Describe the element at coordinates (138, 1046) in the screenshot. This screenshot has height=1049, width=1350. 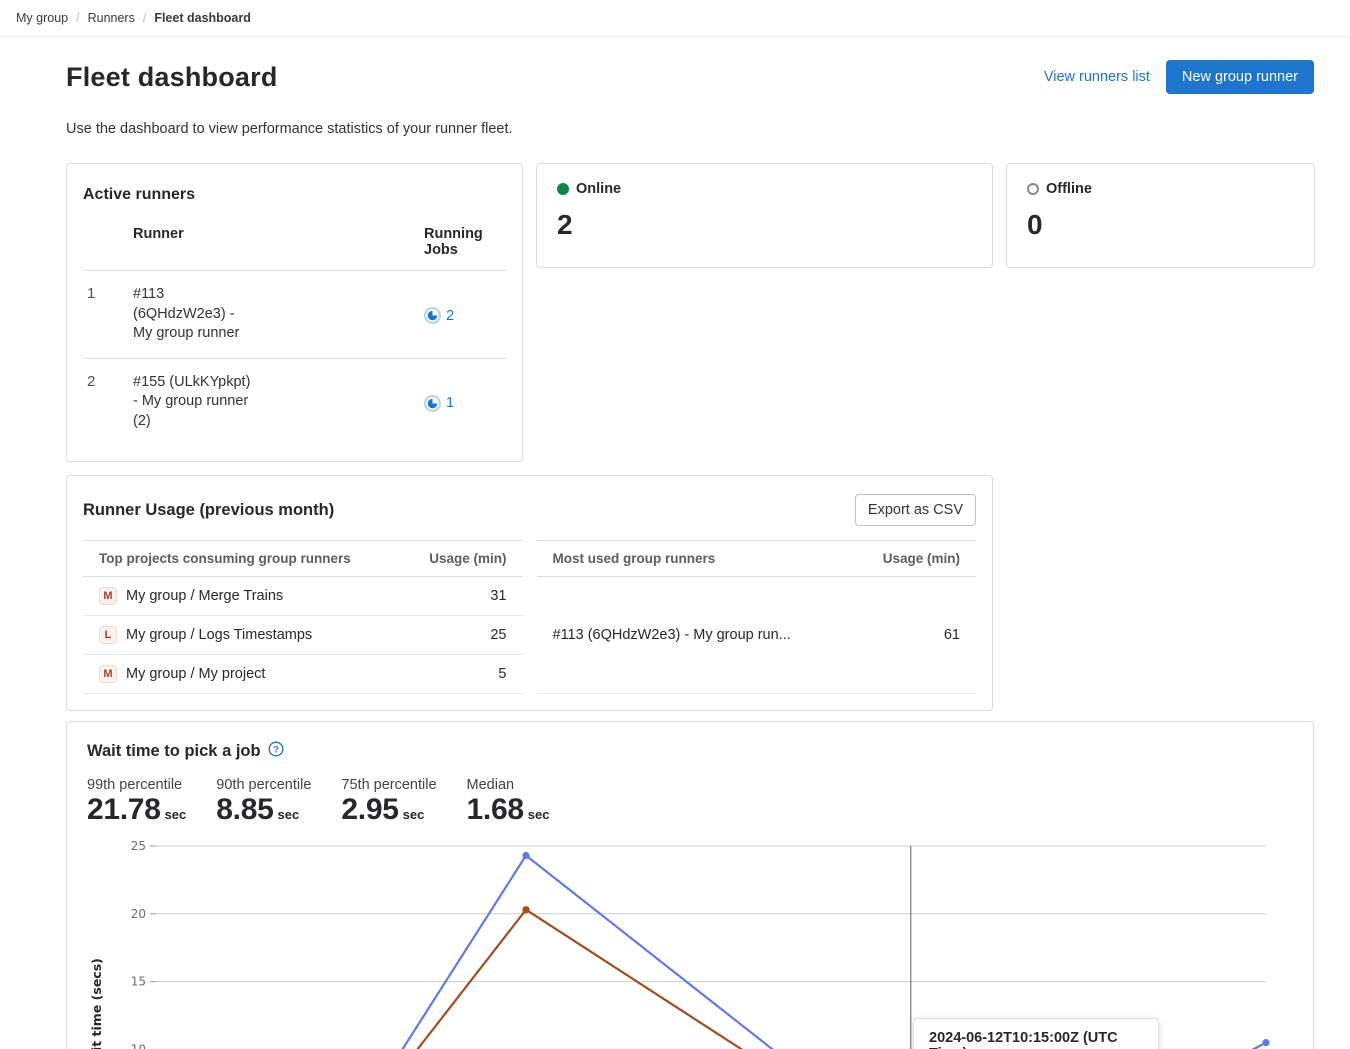
I see `svg-text: 10` at that location.